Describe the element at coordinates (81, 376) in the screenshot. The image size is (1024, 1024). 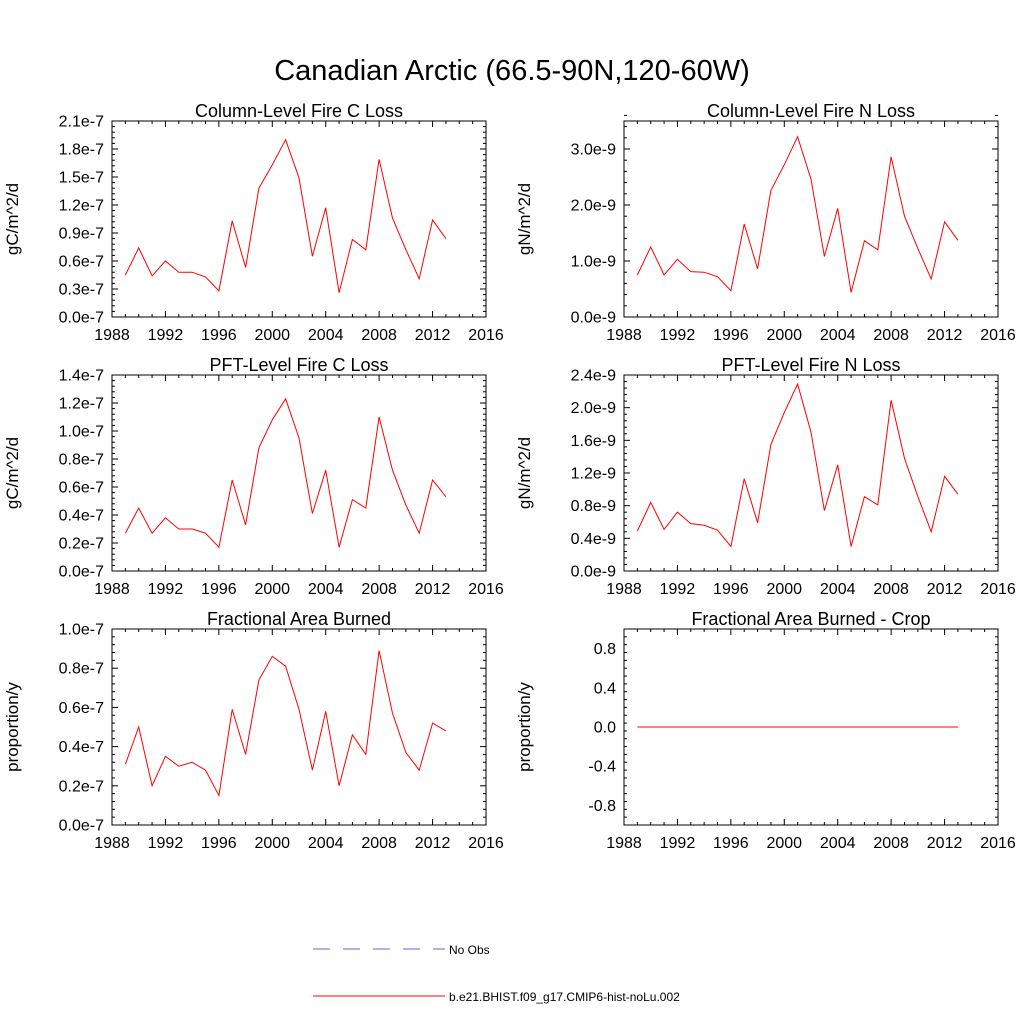
I see `y-tick-label: 1.4e-7` at that location.